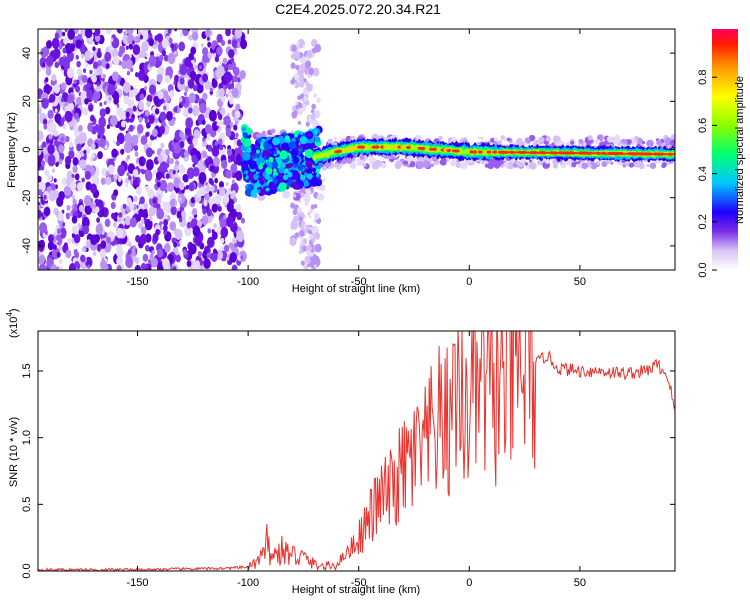  What do you see at coordinates (359, 282) in the screenshot?
I see `spectrogram-x-tick-label: -50` at bounding box center [359, 282].